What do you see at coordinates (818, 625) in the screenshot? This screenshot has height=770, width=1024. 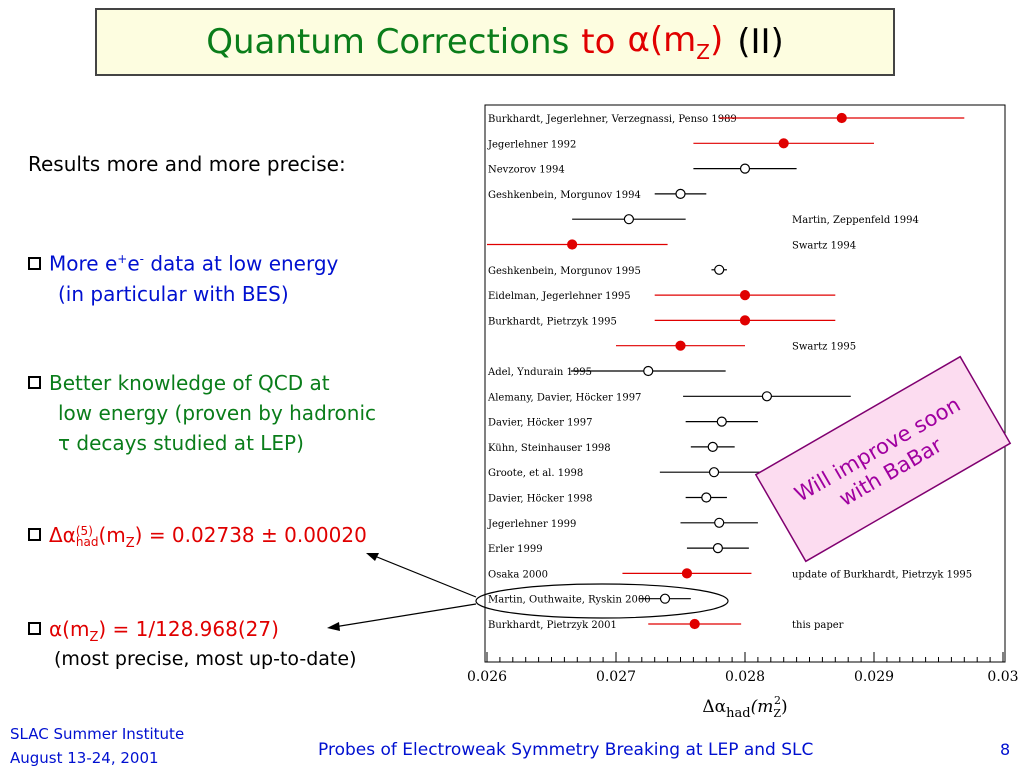 I see `row-right-label: this paper` at bounding box center [818, 625].